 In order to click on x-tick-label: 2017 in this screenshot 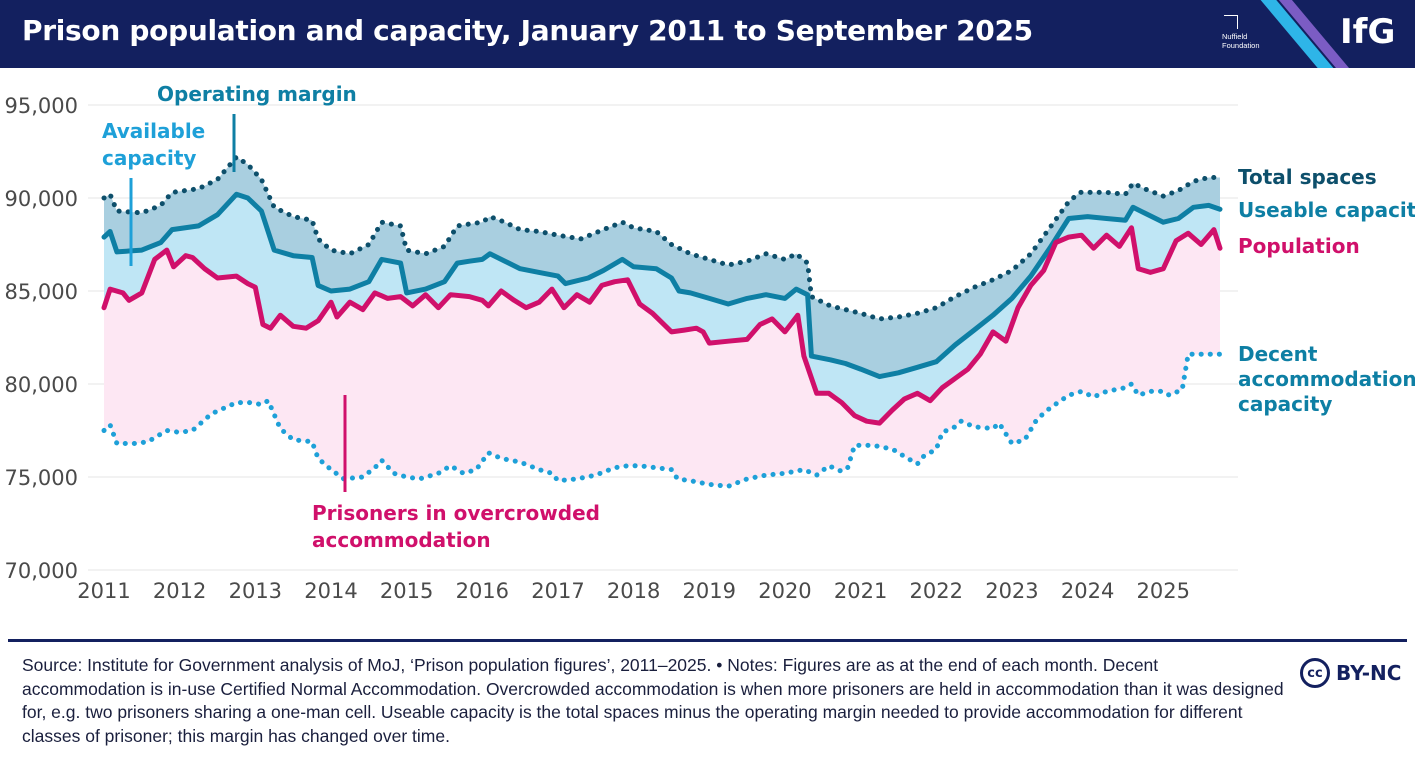, I will do `click(557, 591)`.